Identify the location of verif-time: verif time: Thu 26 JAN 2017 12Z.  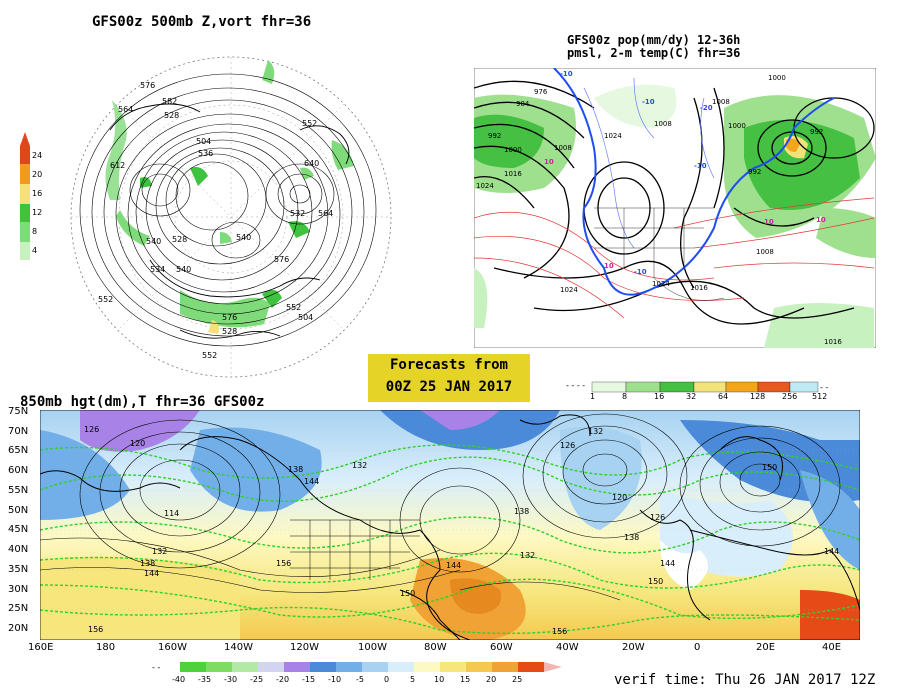
(745, 680).